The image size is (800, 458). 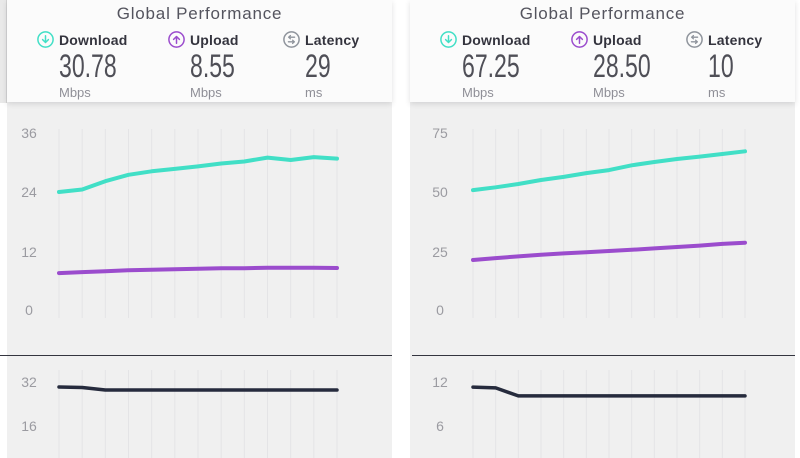 What do you see at coordinates (491, 66) in the screenshot?
I see `metric-value: 67.25` at bounding box center [491, 66].